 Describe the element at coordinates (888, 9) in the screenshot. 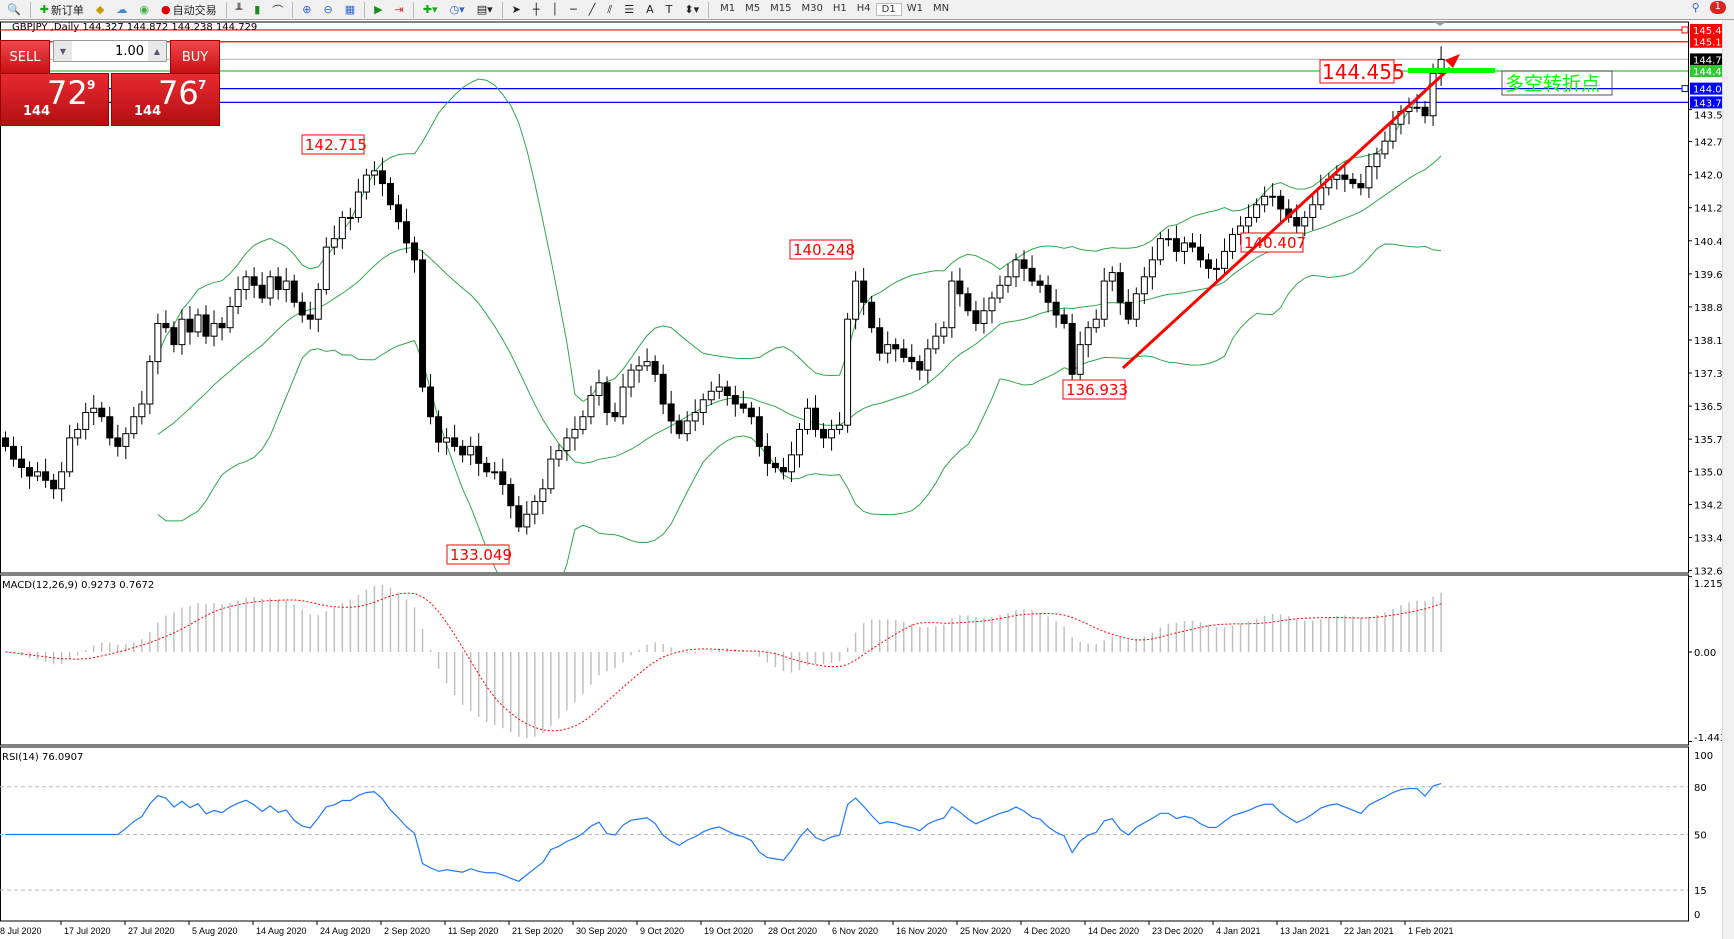

I see `timeframe-d1: D1` at that location.